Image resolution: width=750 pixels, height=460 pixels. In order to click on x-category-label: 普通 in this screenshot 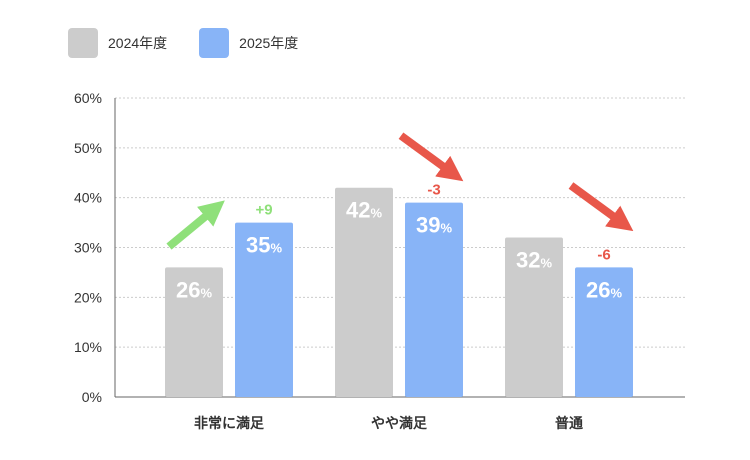, I will do `click(569, 423)`.